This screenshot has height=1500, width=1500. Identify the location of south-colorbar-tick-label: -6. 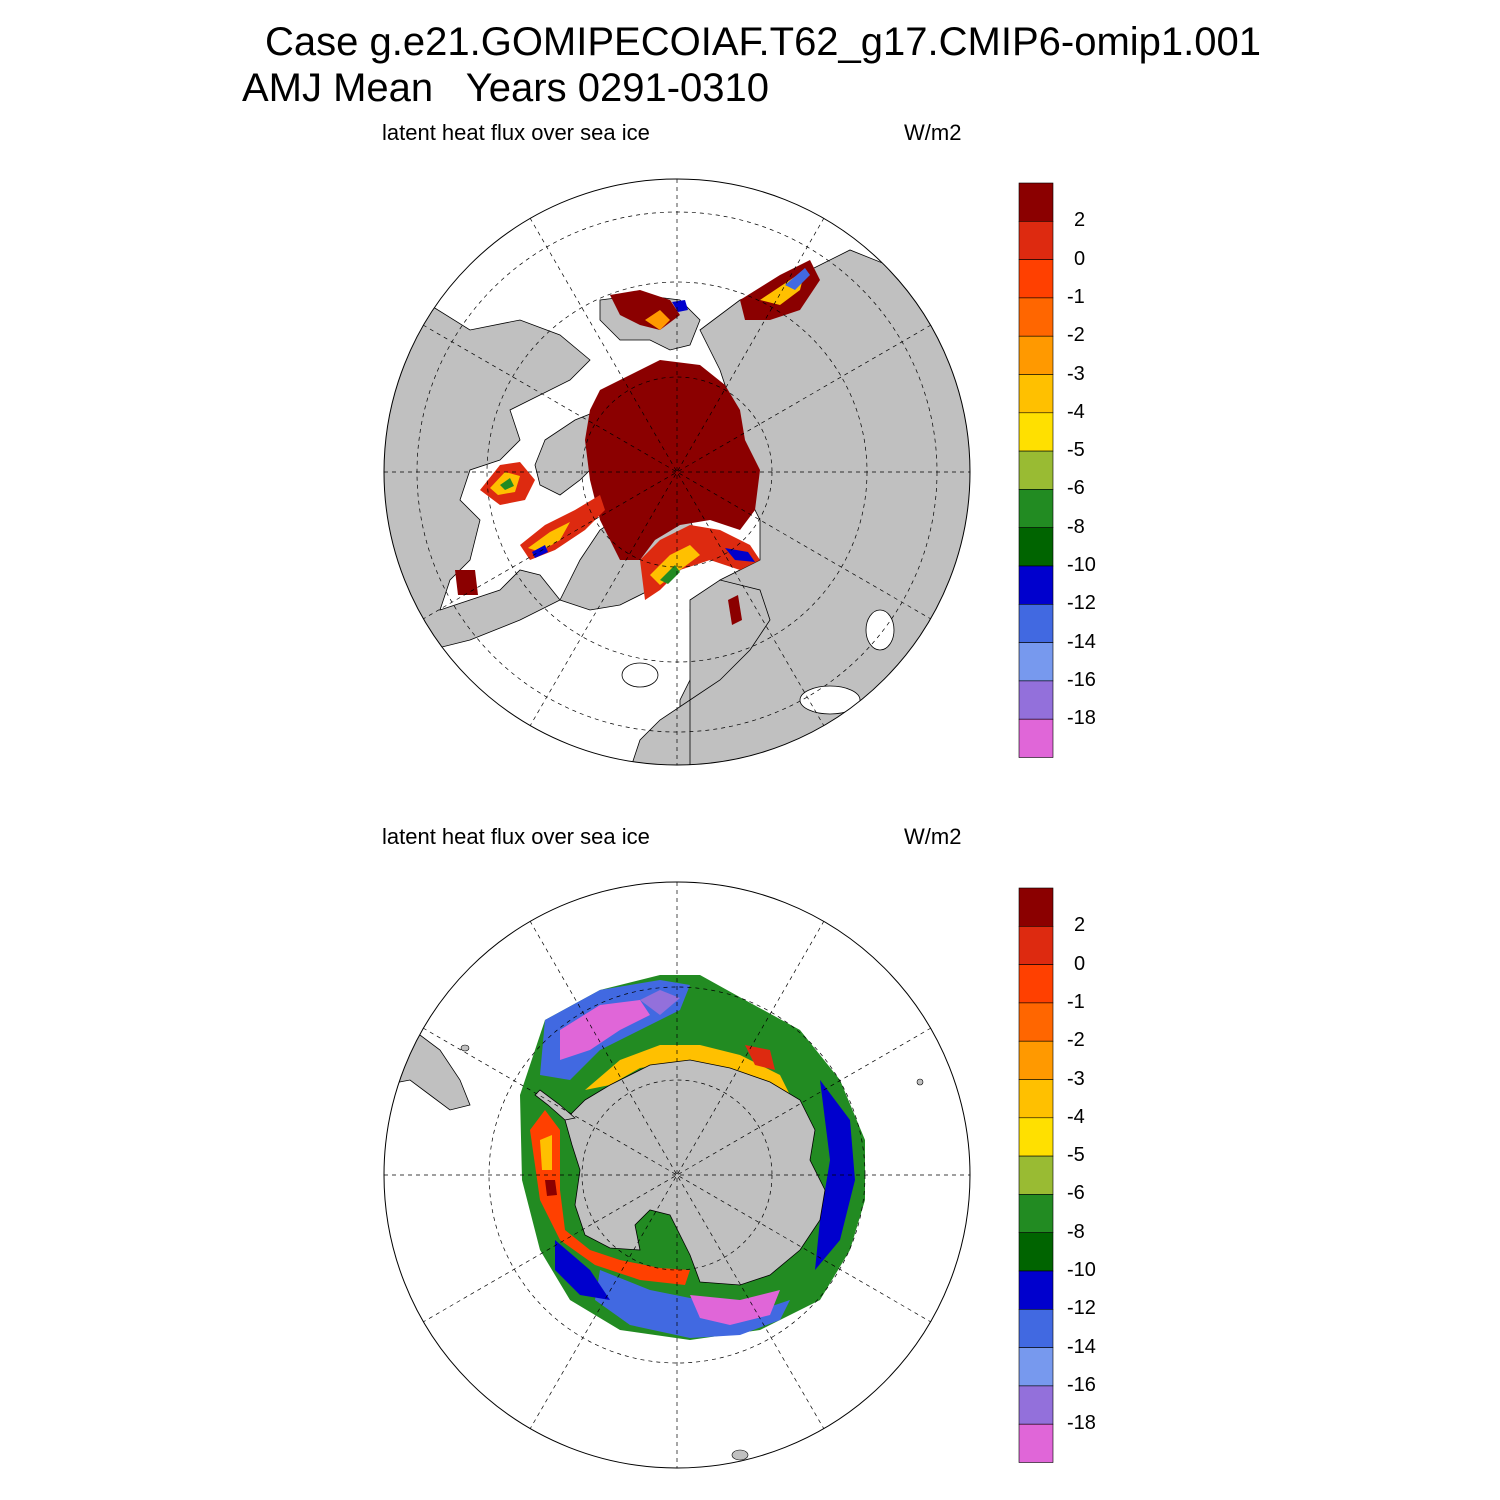
(1076, 1193).